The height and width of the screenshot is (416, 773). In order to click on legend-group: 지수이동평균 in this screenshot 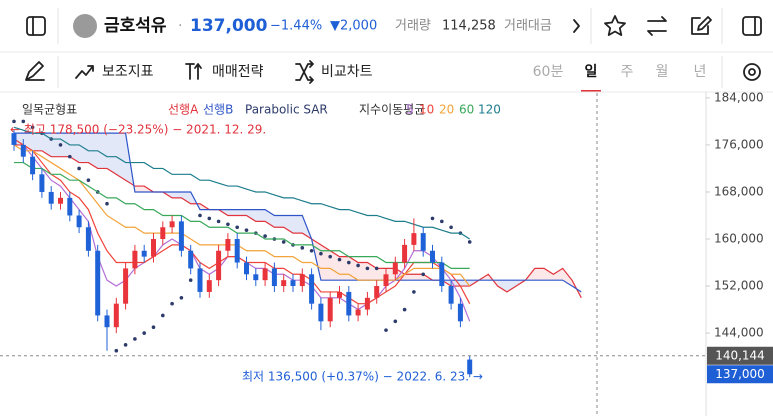, I will do `click(392, 110)`.